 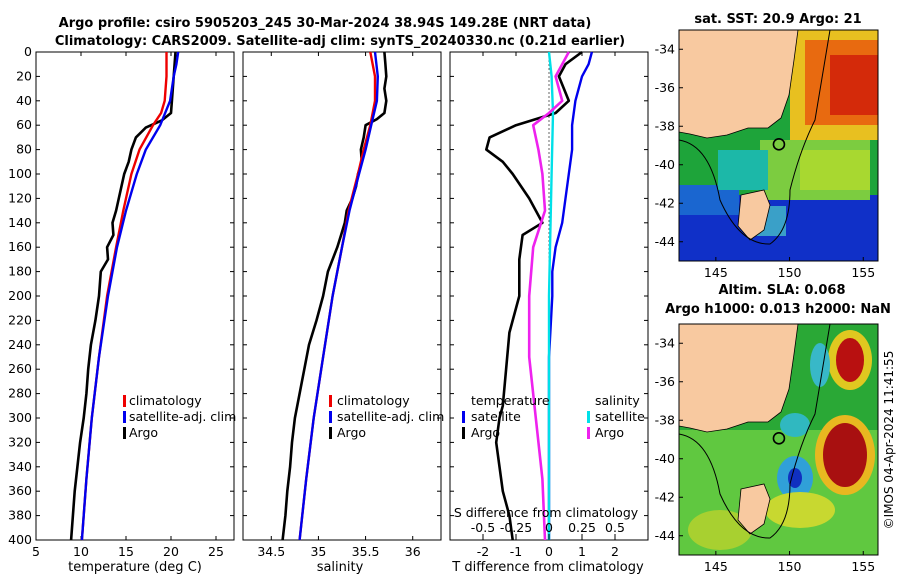 I want to click on legend-sal-argo-label: Argo, so click(x=609, y=432).